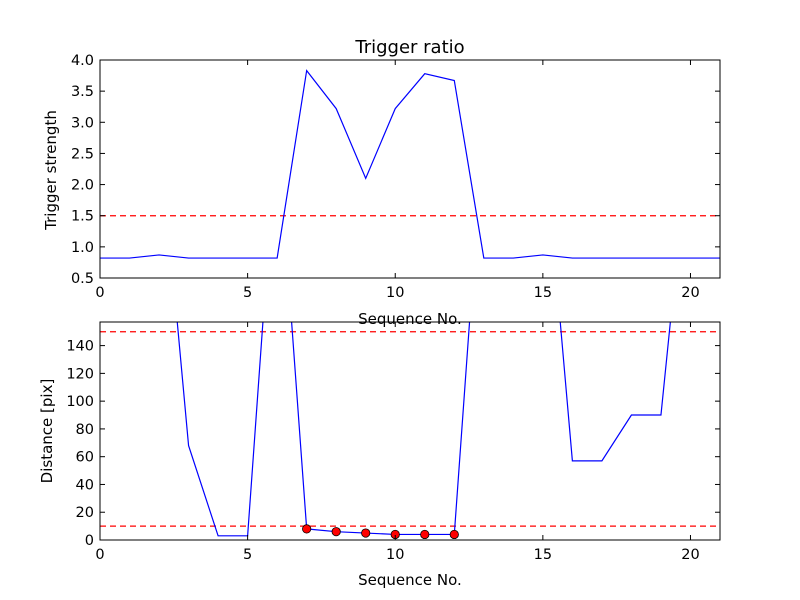 This screenshot has width=800, height=600. I want to click on chart-top-x-tick-label-2: 10, so click(395, 293).